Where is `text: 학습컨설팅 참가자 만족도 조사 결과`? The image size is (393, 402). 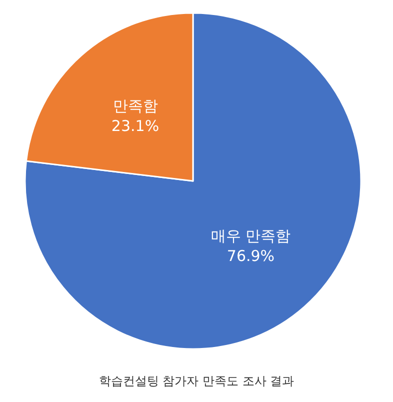
text: 학습컨설팅 참가자 만족도 조사 결과 is located at coordinates (196, 381).